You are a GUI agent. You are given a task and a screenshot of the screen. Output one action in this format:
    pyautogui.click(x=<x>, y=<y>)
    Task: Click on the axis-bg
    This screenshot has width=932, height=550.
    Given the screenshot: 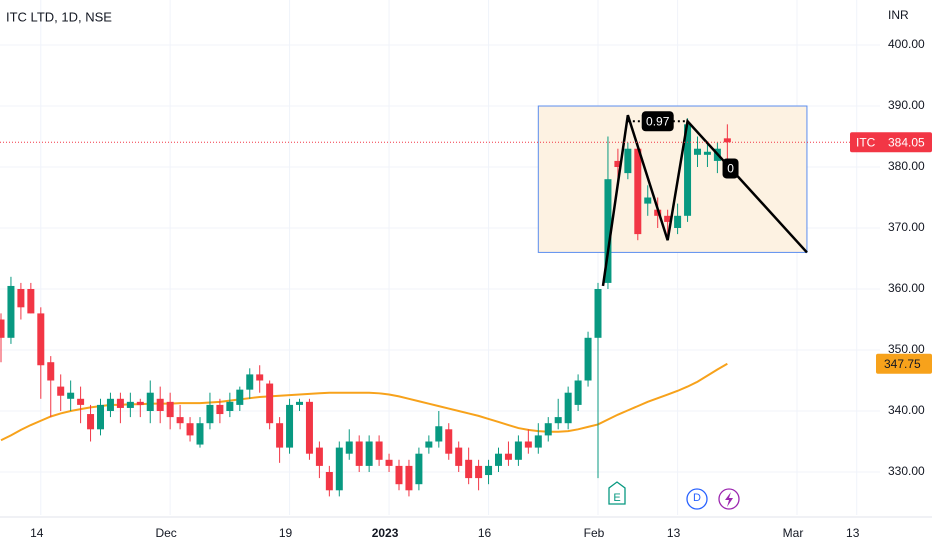 What is the action you would take?
    pyautogui.click(x=906, y=275)
    